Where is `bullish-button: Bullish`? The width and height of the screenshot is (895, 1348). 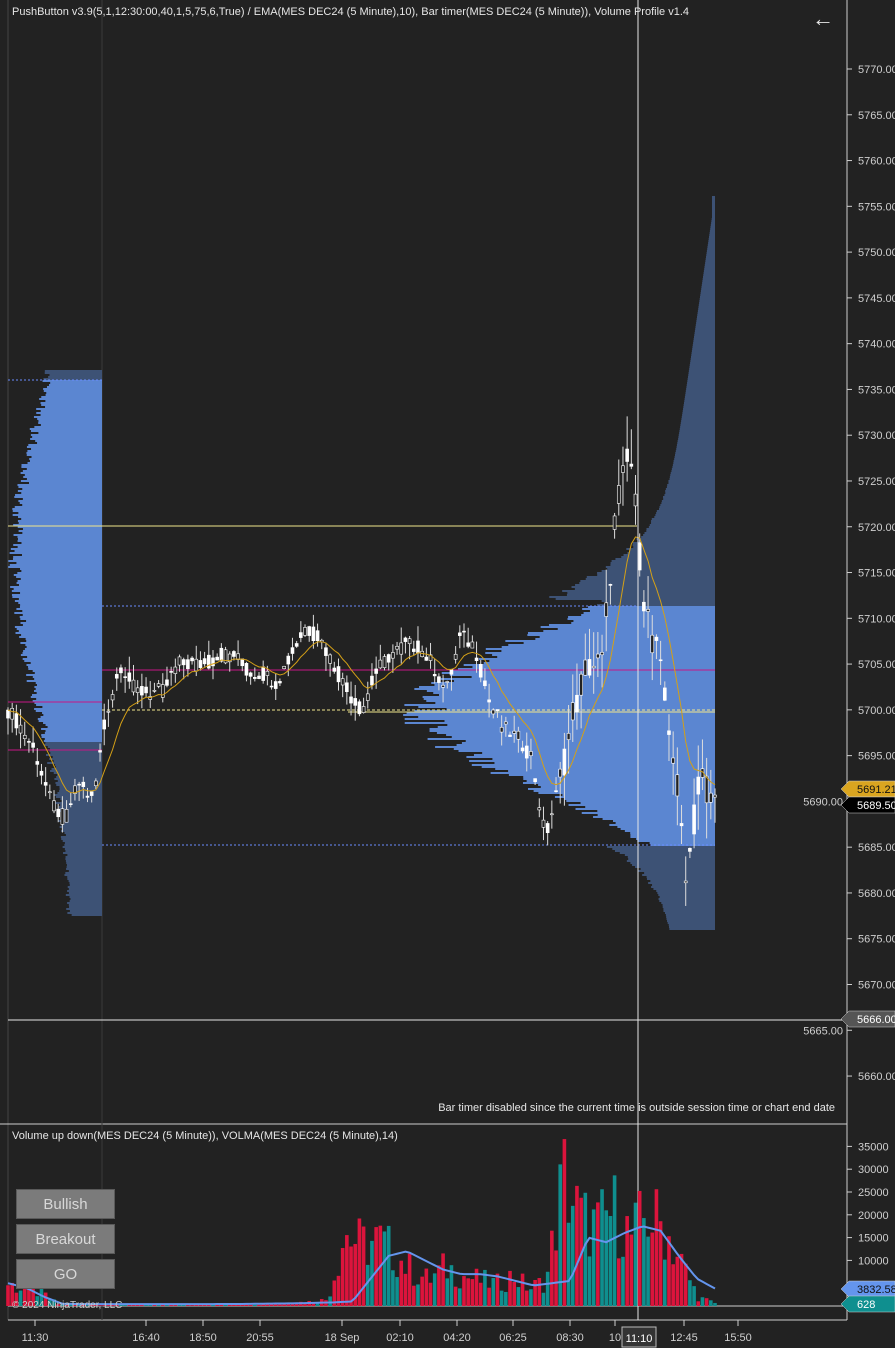
bullish-button: Bullish is located at coordinates (65, 1204).